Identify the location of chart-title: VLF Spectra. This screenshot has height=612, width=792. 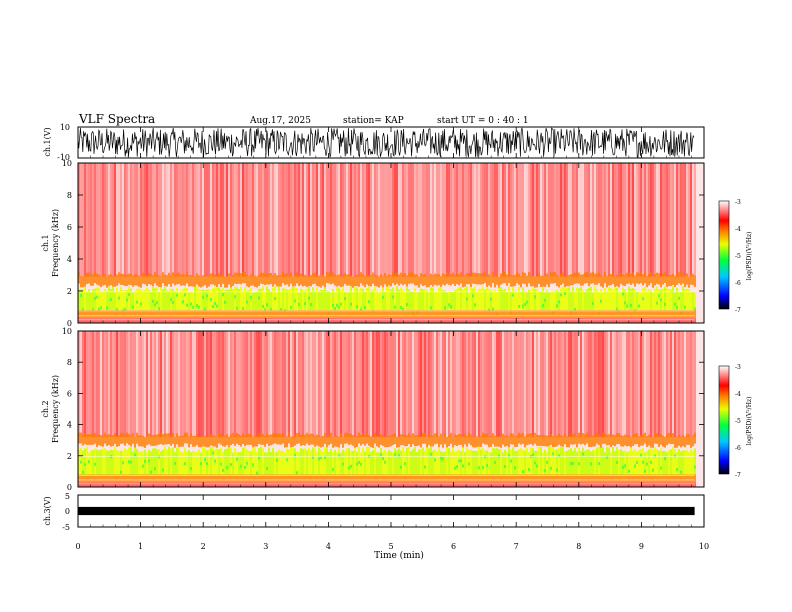
(116, 119).